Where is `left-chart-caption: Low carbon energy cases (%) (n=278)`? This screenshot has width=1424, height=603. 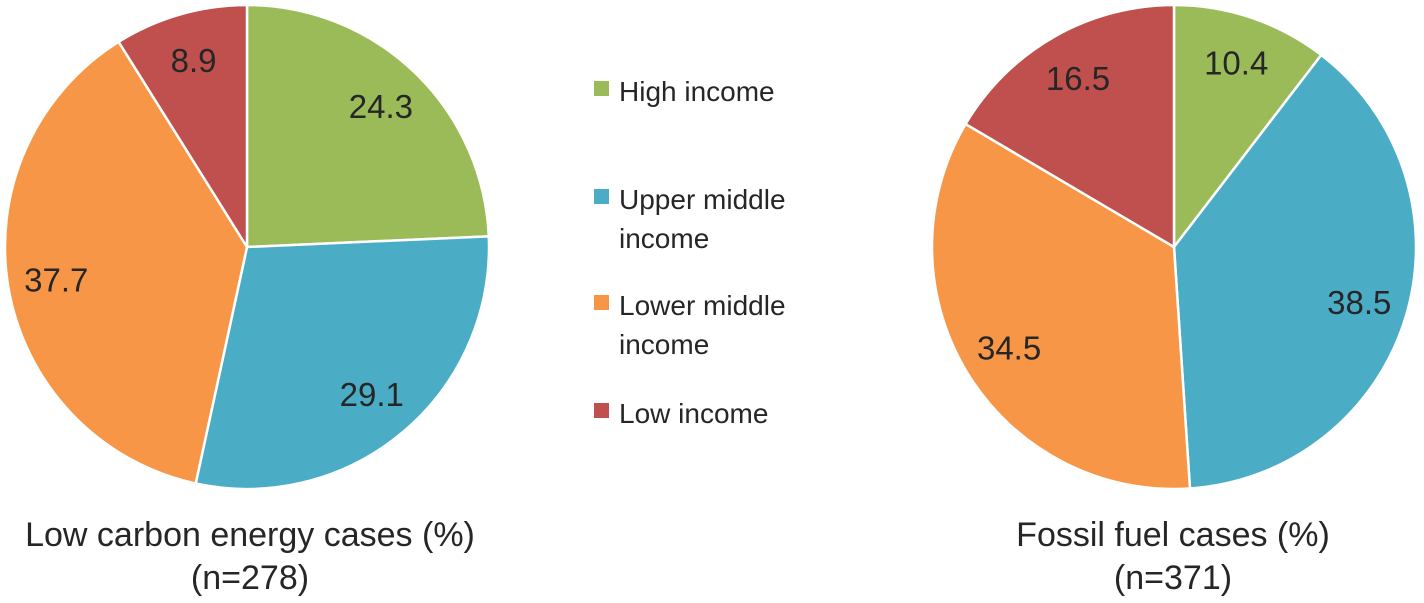 left-chart-caption: Low carbon energy cases (%) (n=278) is located at coordinates (250, 557).